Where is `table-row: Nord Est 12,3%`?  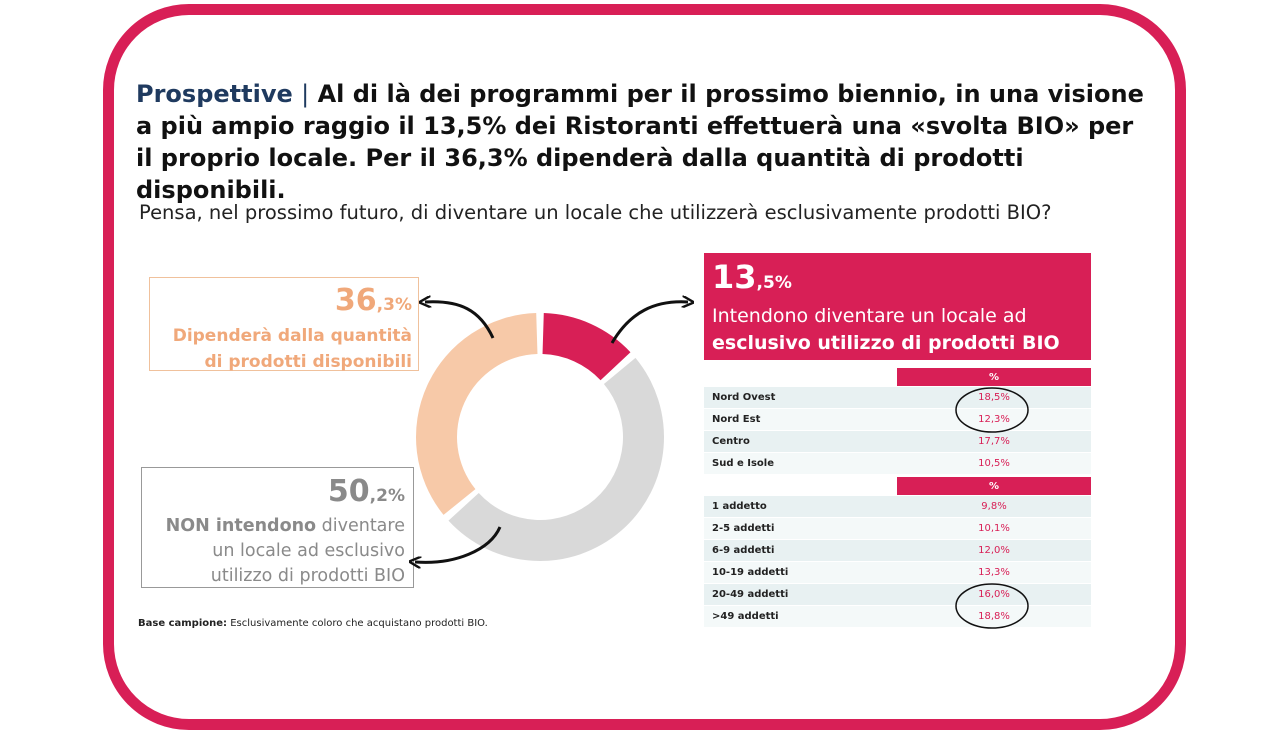 table-row: Nord Est 12,3% is located at coordinates (897, 419).